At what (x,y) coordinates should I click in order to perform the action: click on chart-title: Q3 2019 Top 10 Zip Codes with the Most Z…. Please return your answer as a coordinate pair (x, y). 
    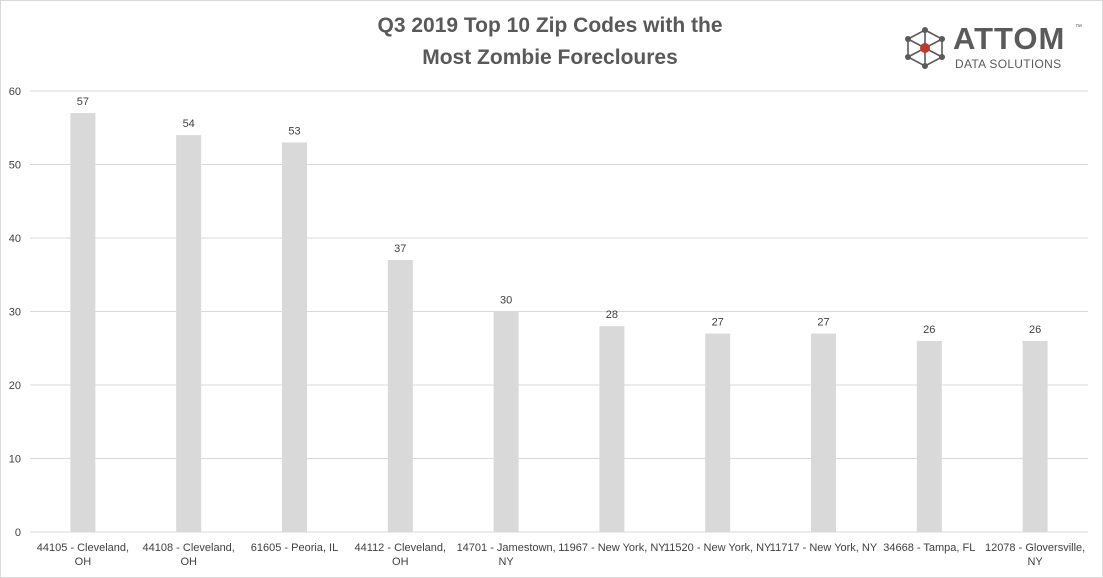
    Looking at the image, I should click on (550, 42).